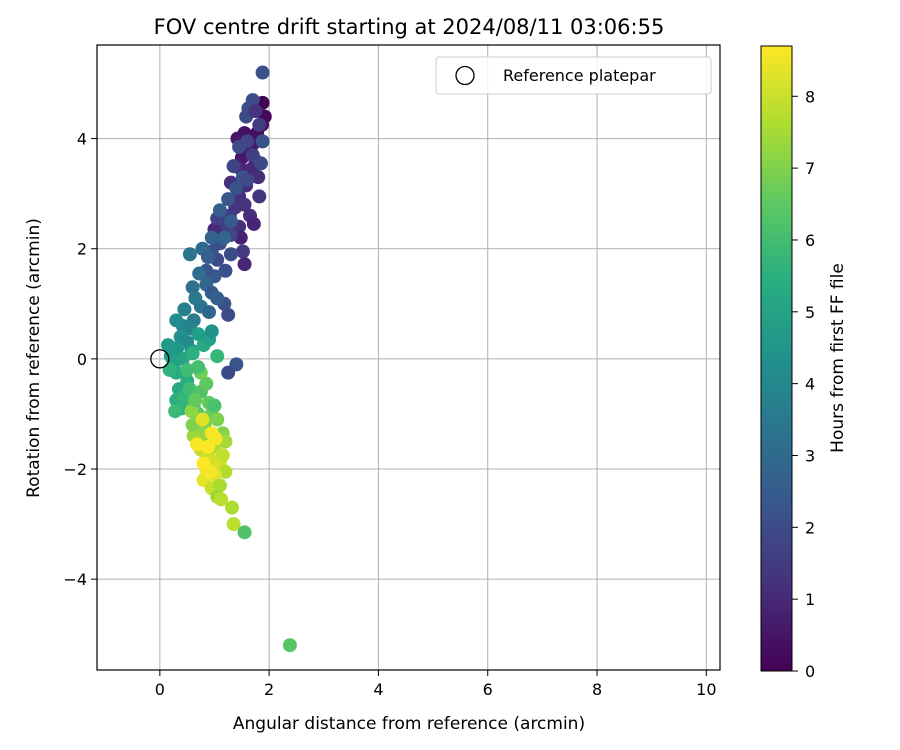 The image size is (900, 750). What do you see at coordinates (810, 599) in the screenshot?
I see `colorbar-tick-label: 1` at bounding box center [810, 599].